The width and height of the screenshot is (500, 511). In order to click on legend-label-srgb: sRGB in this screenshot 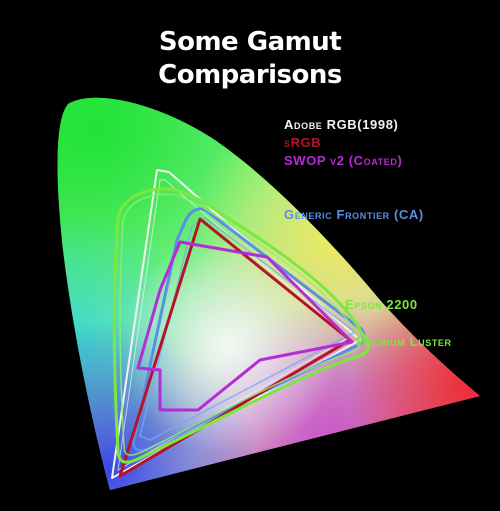, I will do `click(303, 142)`.